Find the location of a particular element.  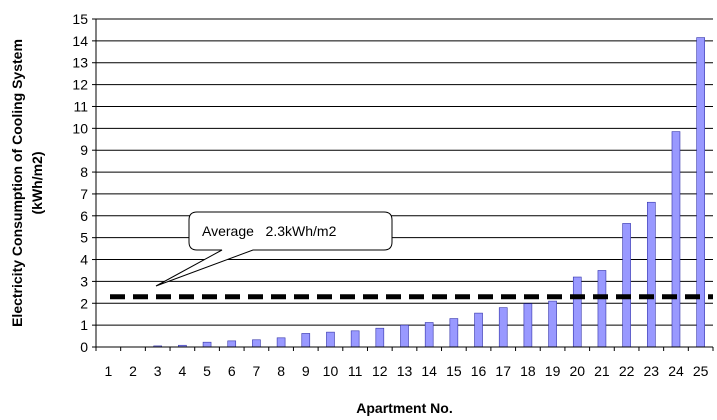

y-tick-label: 10 is located at coordinates (80, 128).